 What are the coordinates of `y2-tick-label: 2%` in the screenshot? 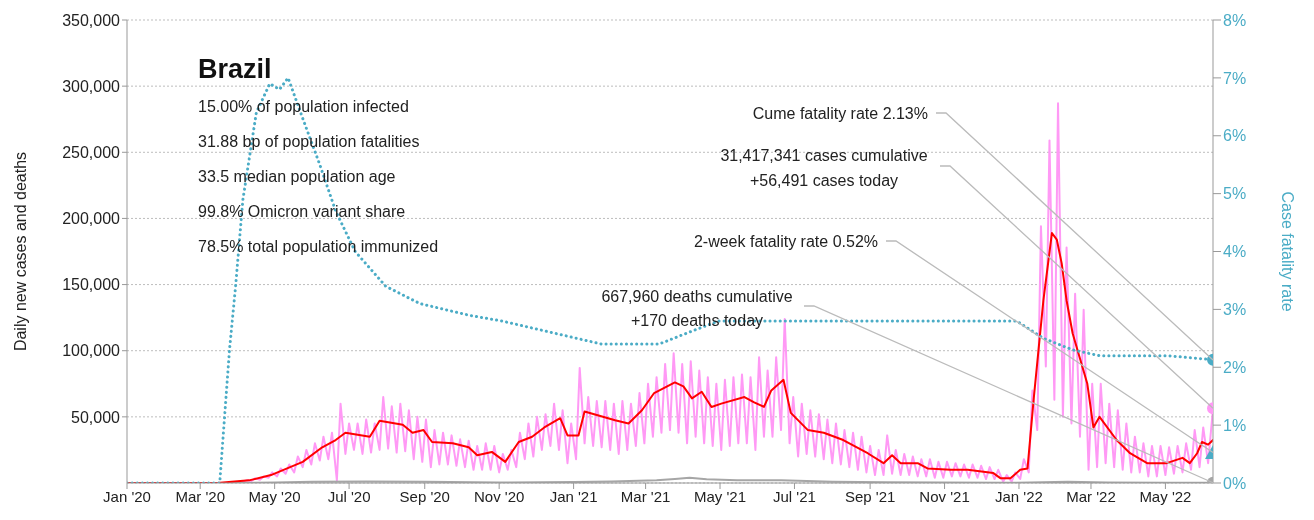 It's located at (1235, 367).